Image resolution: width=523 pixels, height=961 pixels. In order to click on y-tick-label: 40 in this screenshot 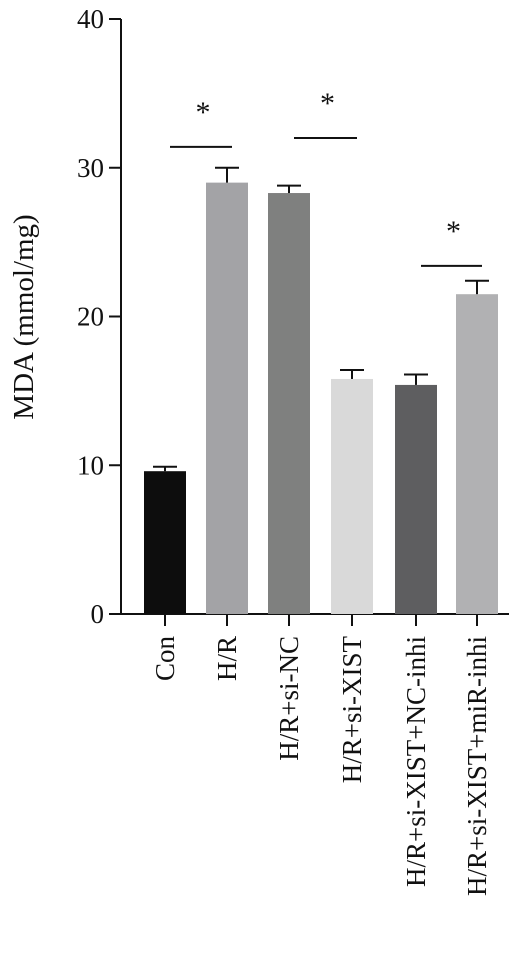, I will do `click(90, 19)`.